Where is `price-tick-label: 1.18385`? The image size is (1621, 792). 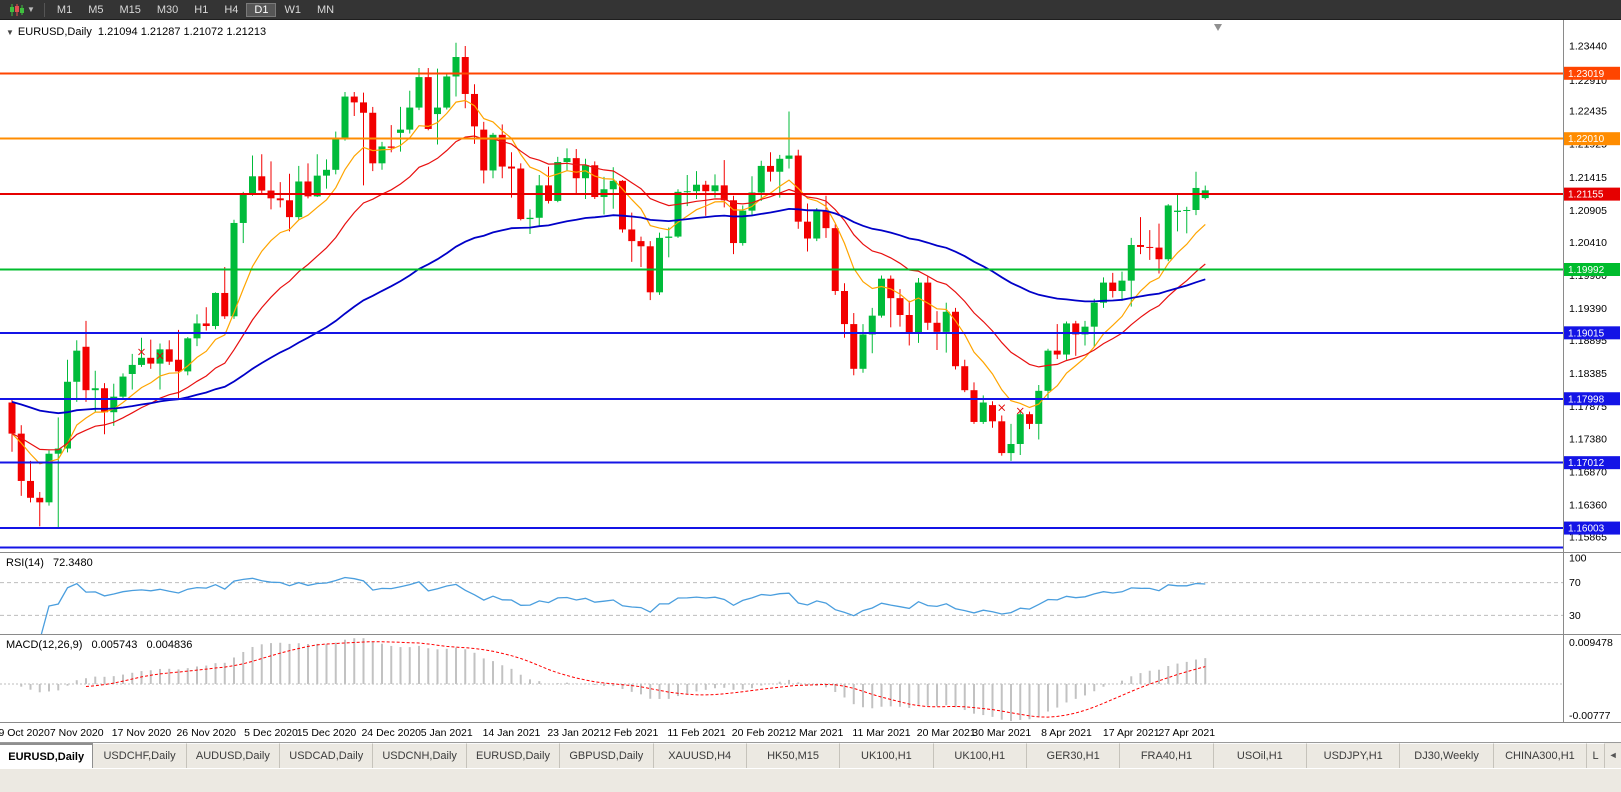 price-tick-label: 1.18385 is located at coordinates (1588, 374).